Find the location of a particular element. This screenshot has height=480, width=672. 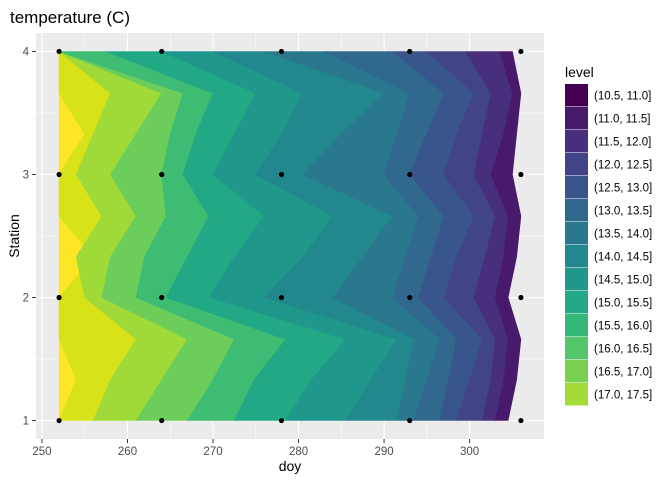

legend-label: (13.0, 13.5] is located at coordinates (623, 212).